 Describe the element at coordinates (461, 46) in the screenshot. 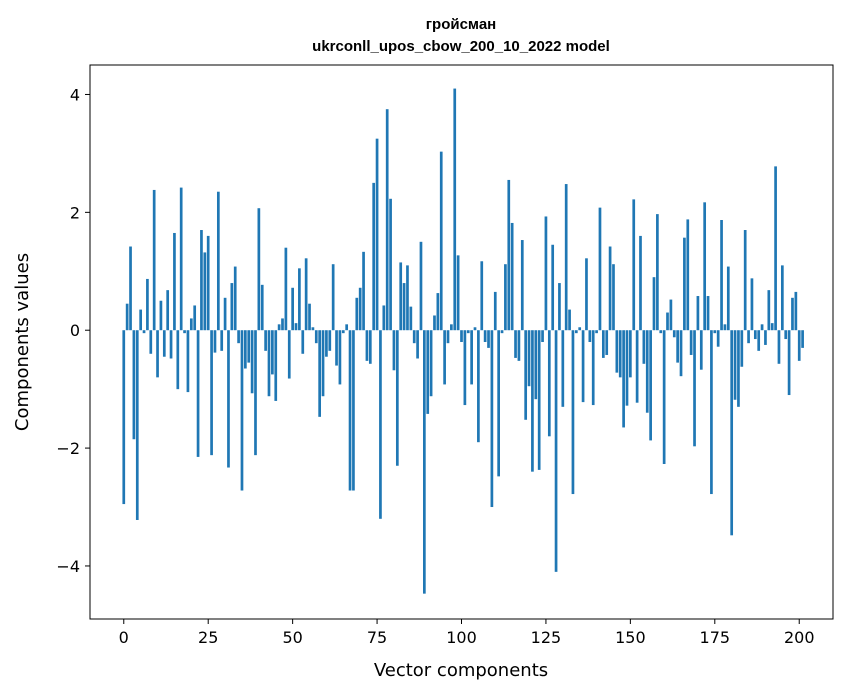

I see `chart-title-line-2: ukrconll_upos_cbow_200_10_2022 model` at that location.